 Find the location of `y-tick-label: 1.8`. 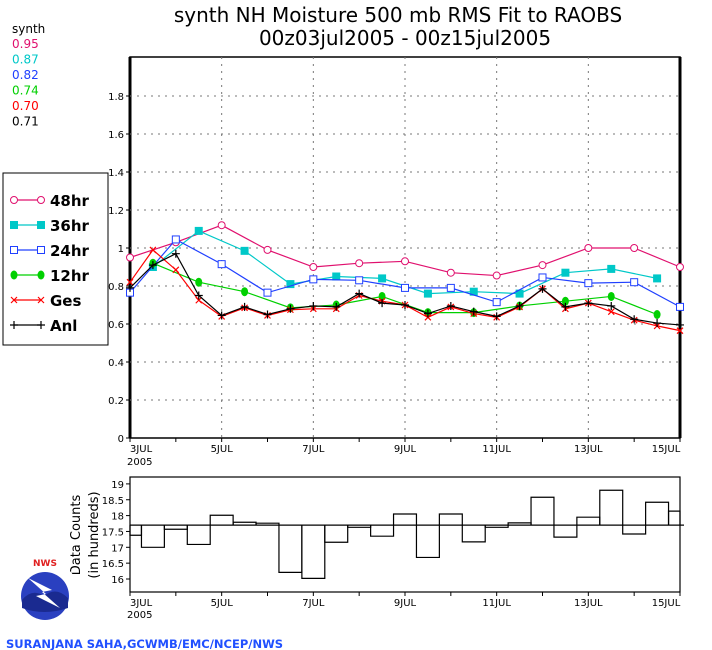

y-tick-label: 1.8 is located at coordinates (116, 97).